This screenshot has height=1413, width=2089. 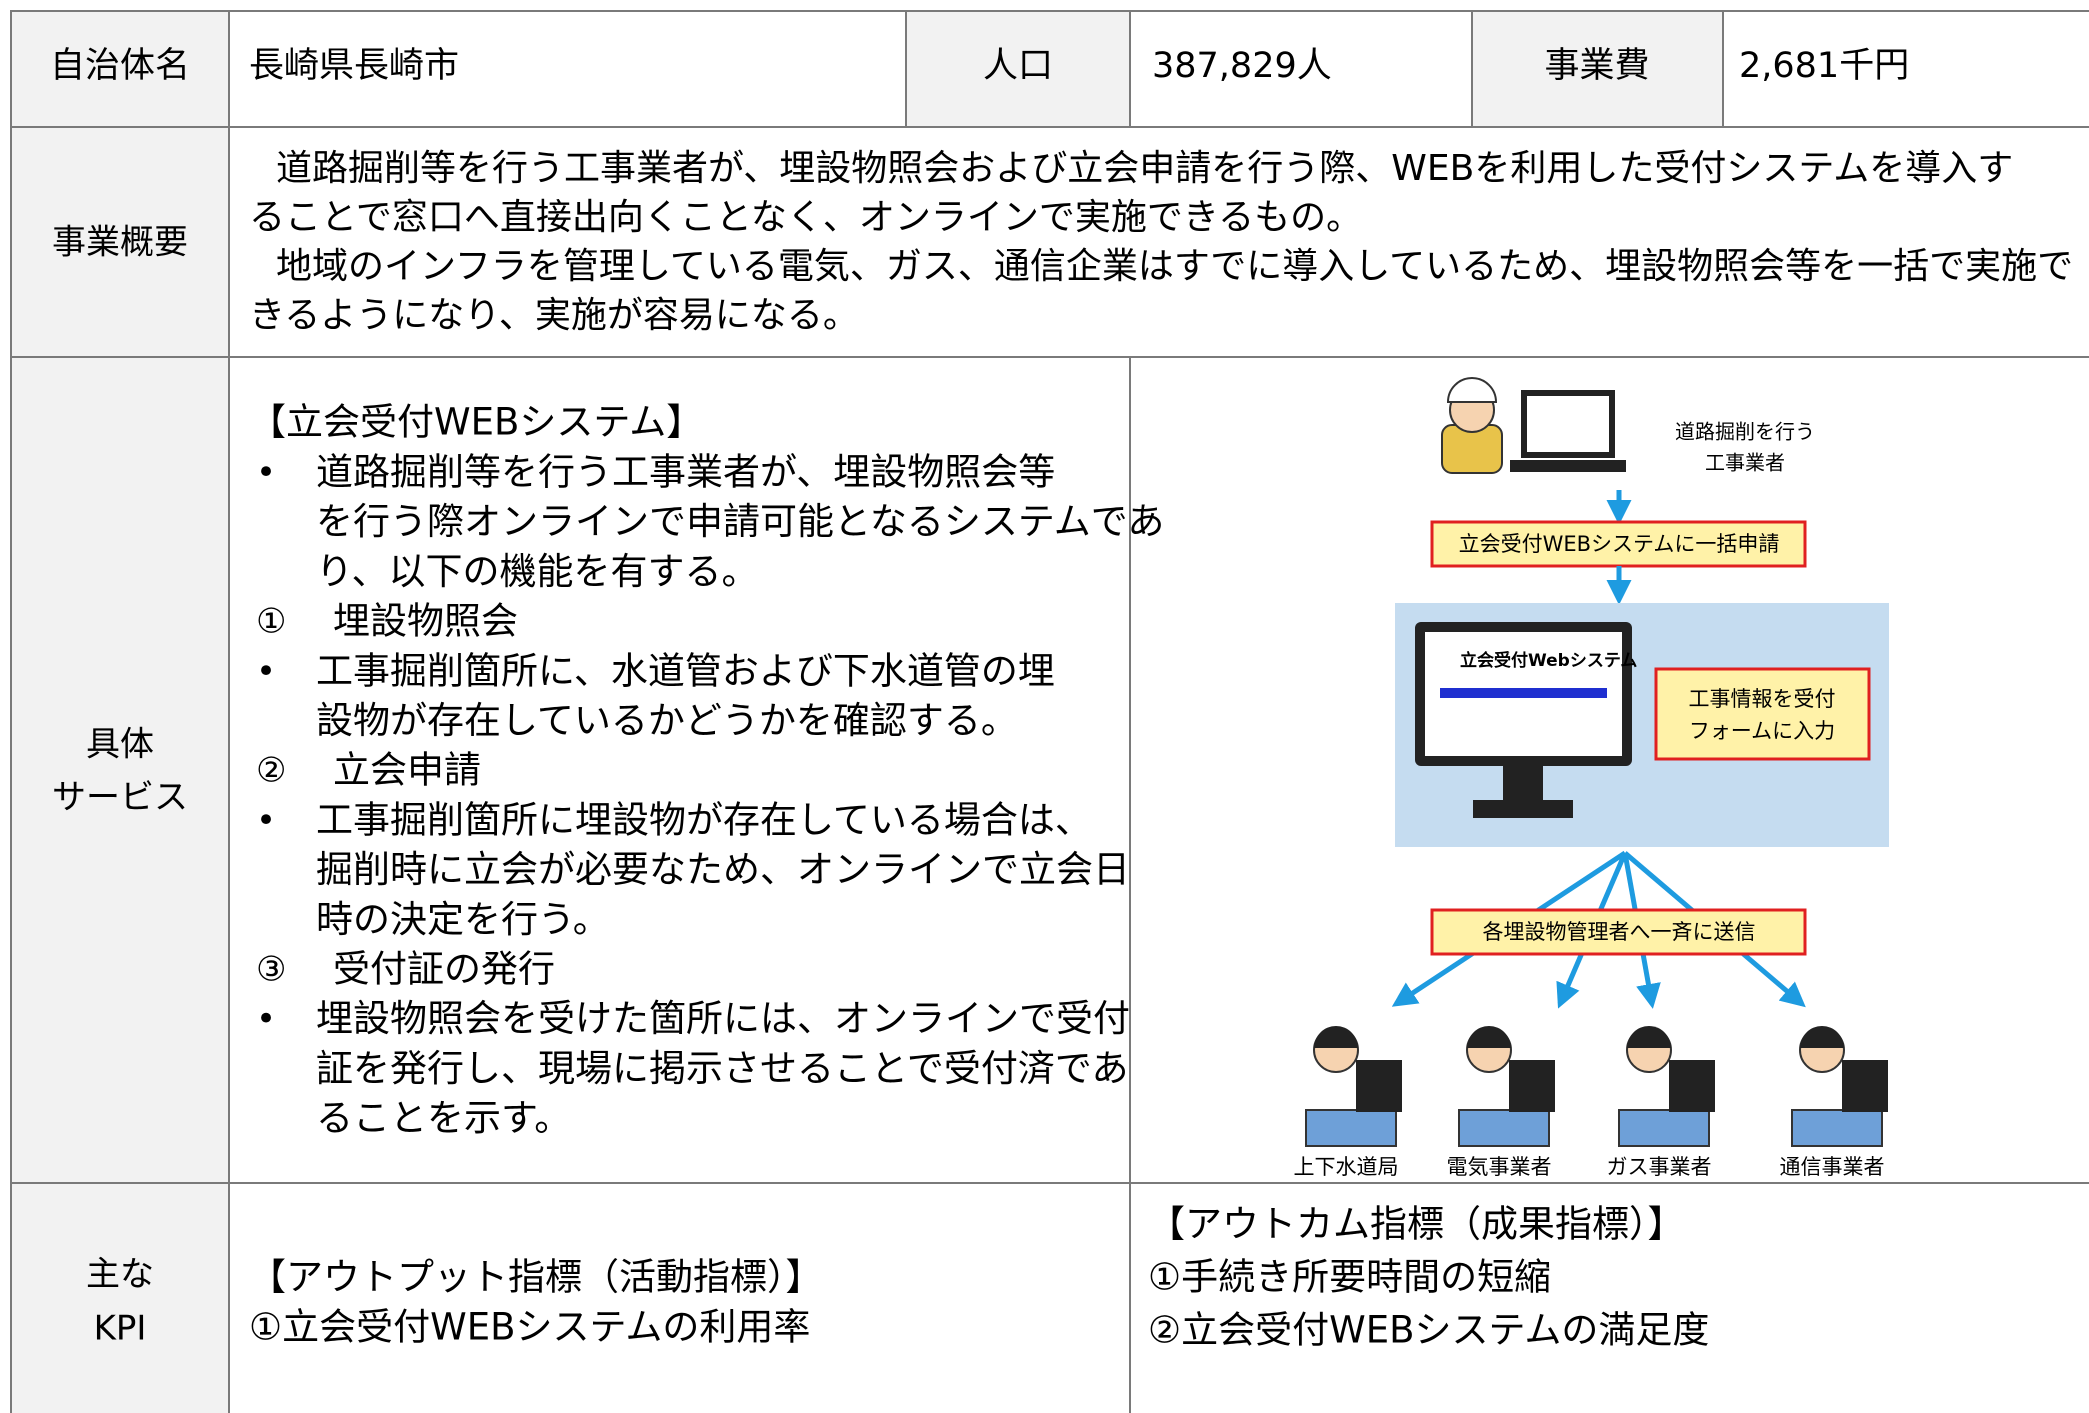 I want to click on recipient-label: 上下水道局, so click(x=1346, y=1167).